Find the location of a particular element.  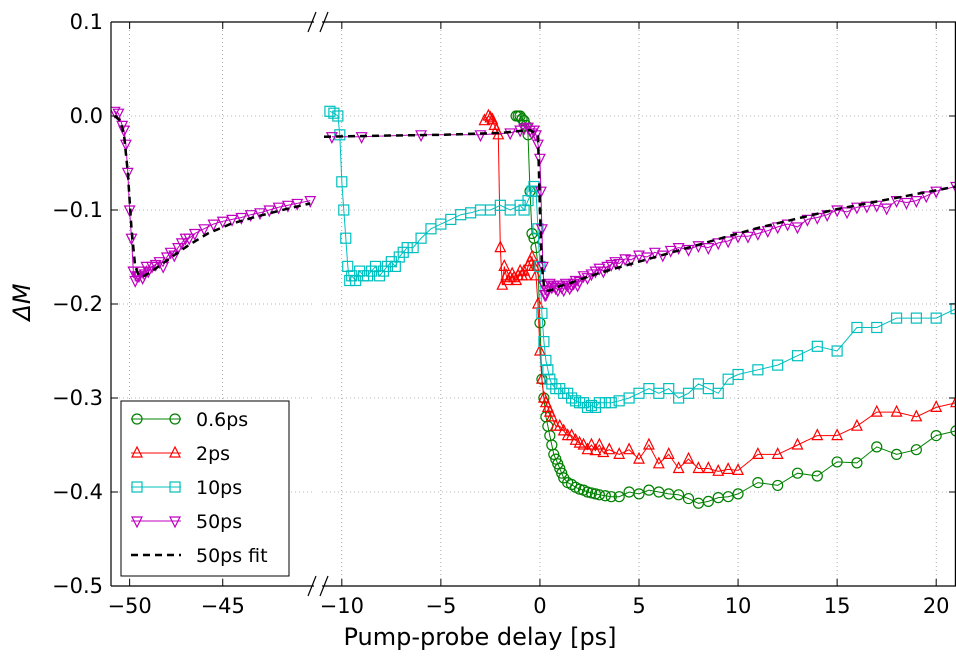

x-tick-label: −10 is located at coordinates (342, 606).